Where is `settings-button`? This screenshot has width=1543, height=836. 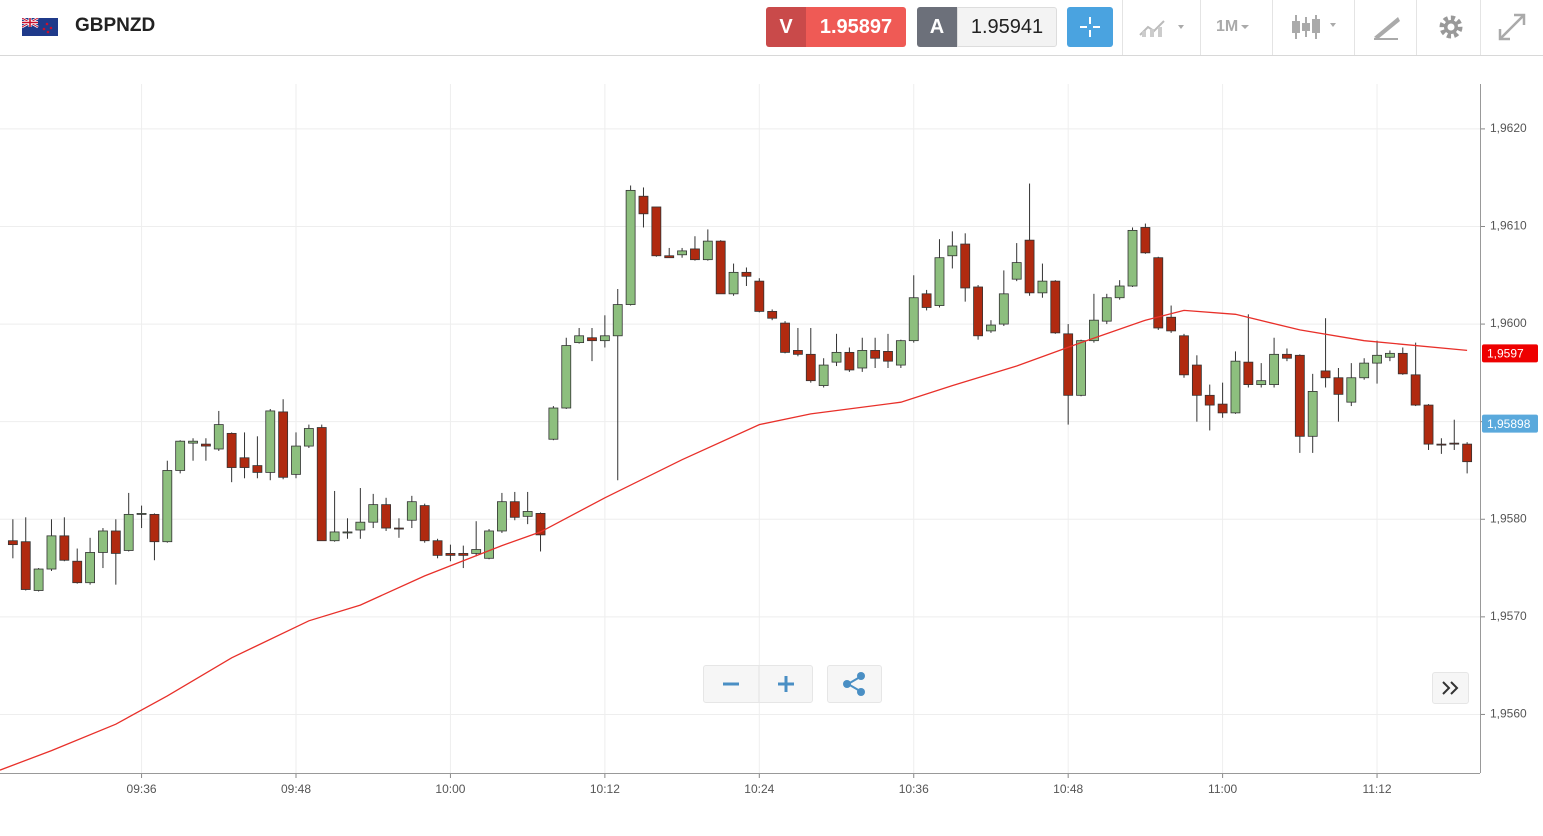 settings-button is located at coordinates (1451, 27).